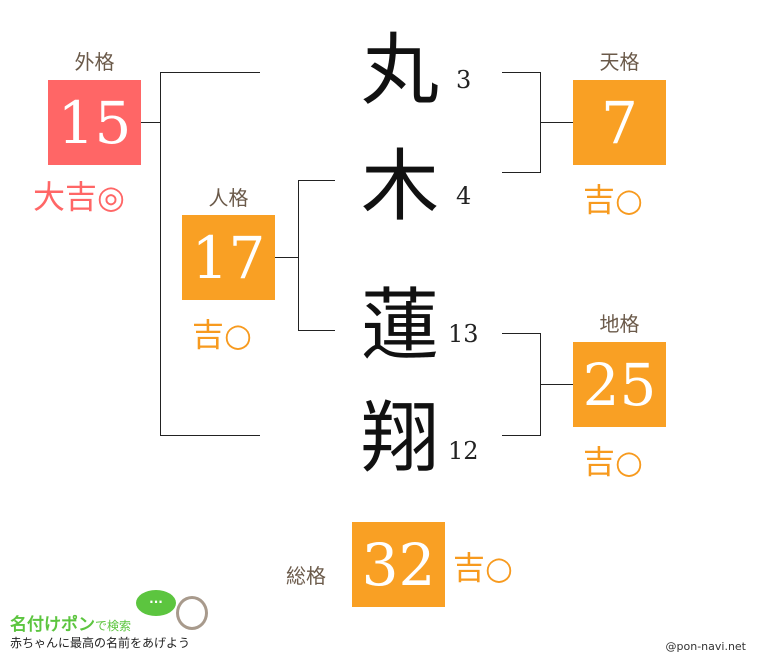  I want to click on chikaku-label: 地格, so click(619, 324).